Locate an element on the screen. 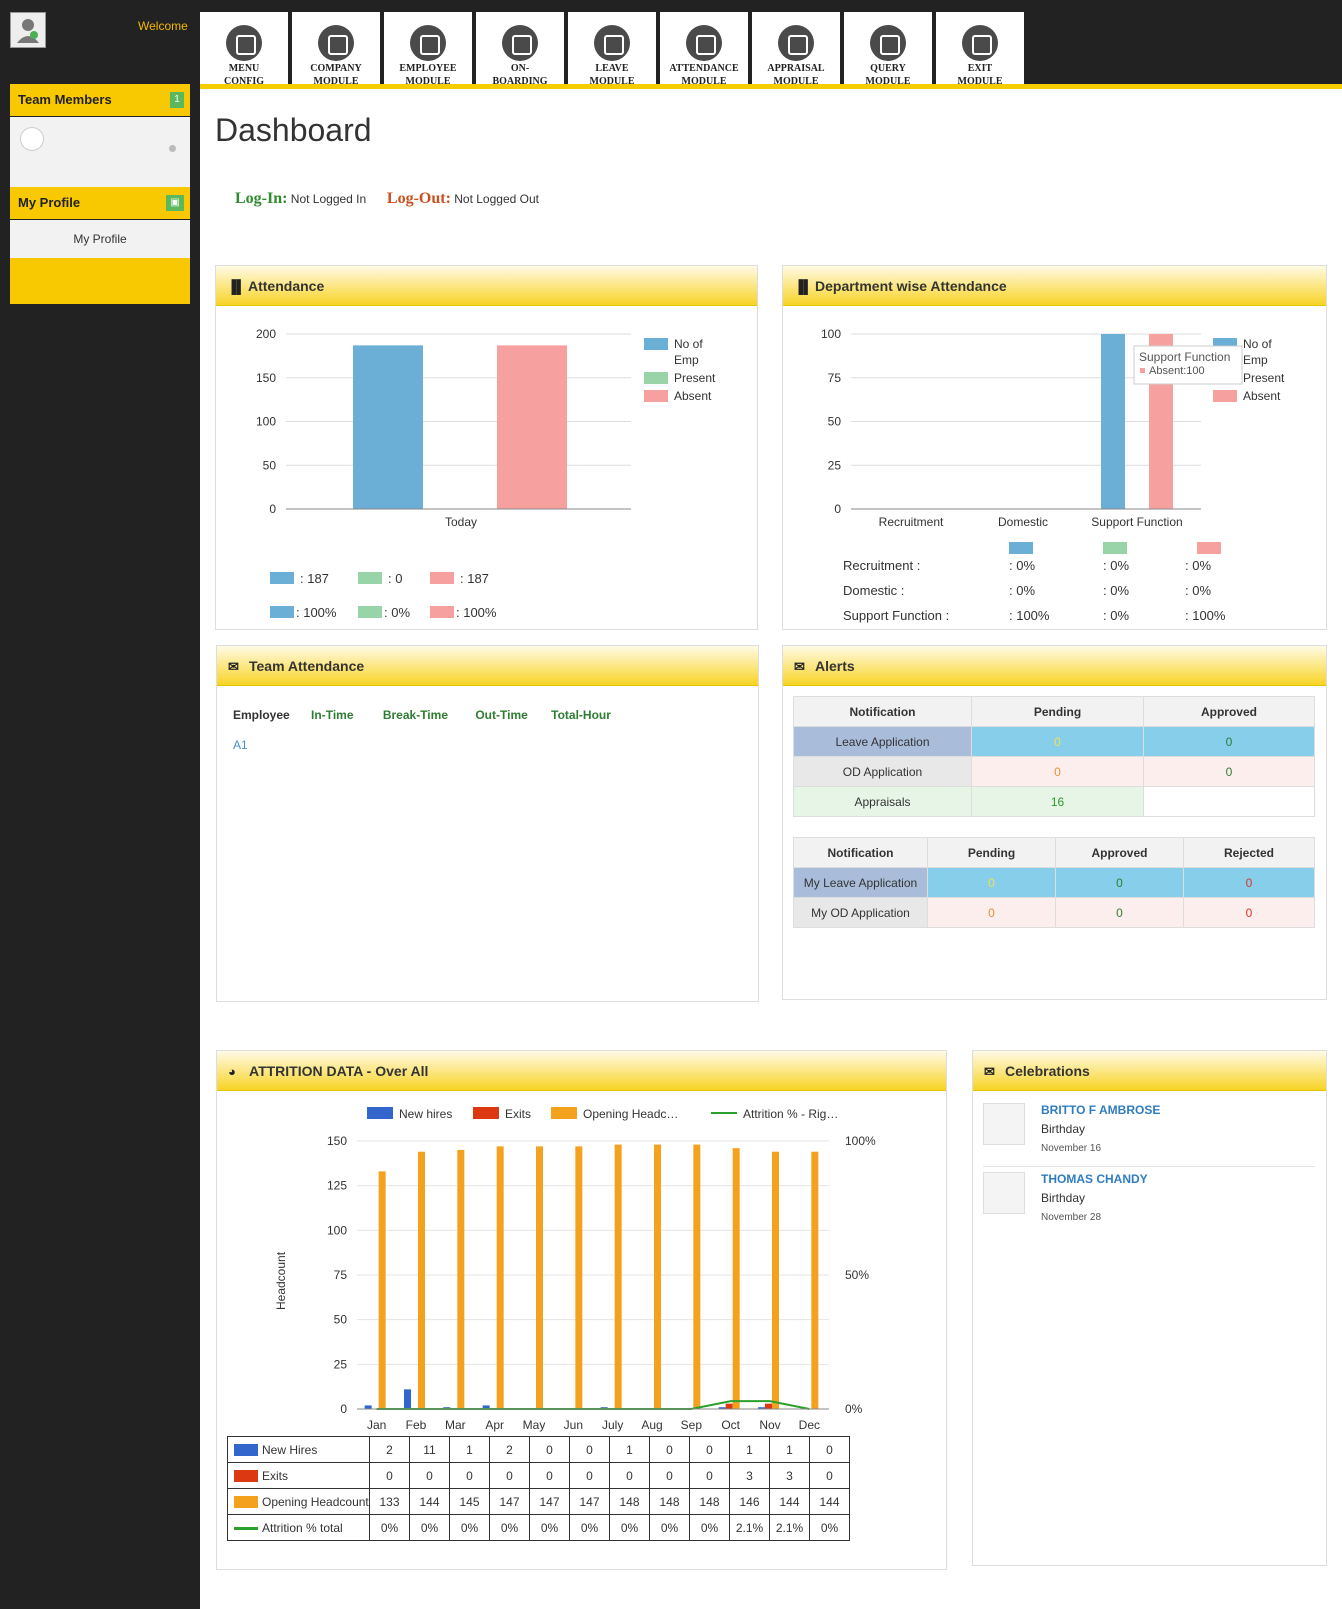 This screenshot has width=1342, height=1609. alert-leave-application: Leave Application is located at coordinates (882, 741).